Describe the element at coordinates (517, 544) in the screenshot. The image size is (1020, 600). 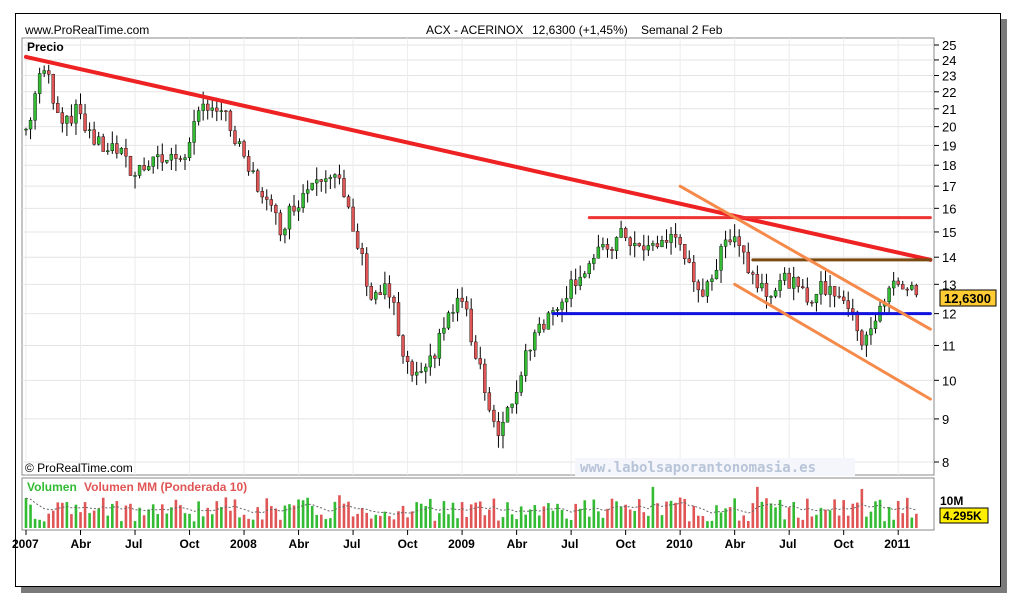
I see `x-tick-label: Abr` at that location.